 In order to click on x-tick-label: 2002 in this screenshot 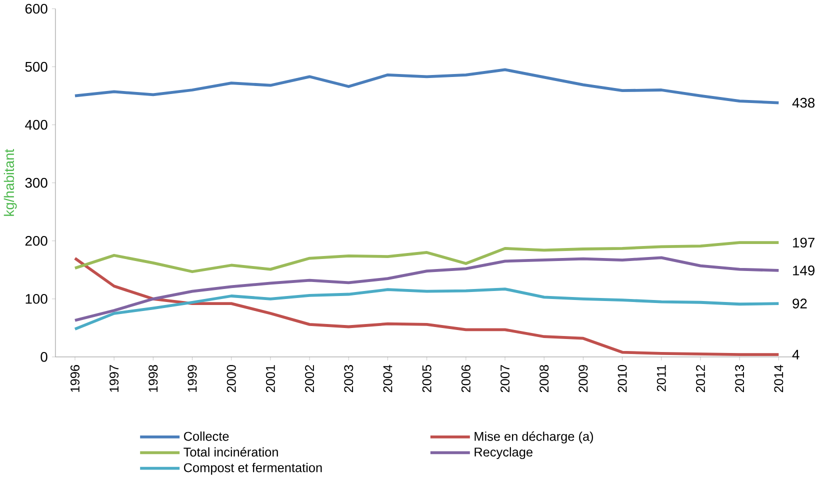, I will do `click(309, 378)`.